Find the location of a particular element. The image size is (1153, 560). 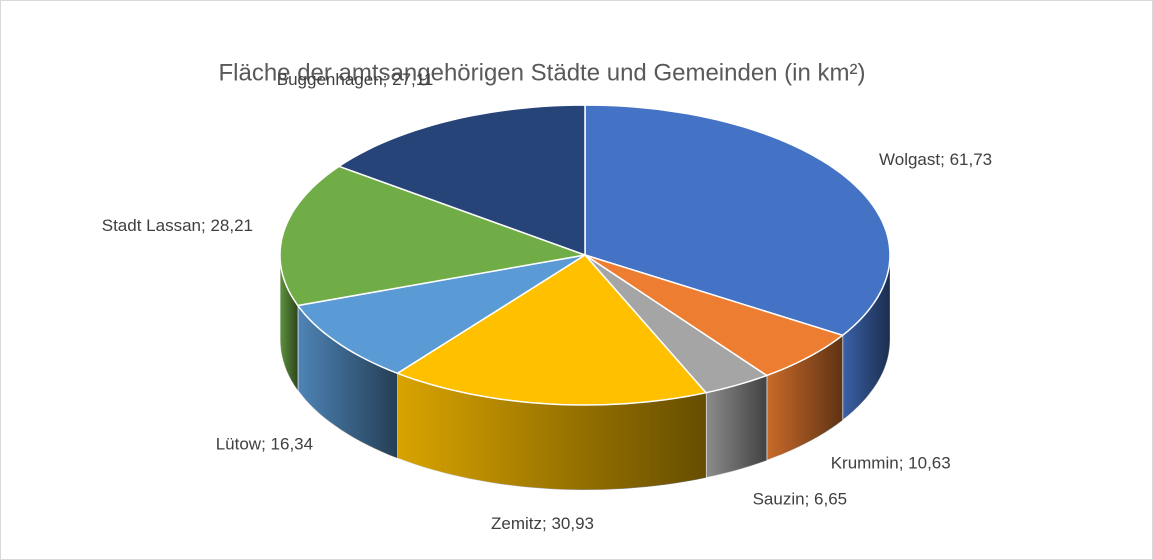

label-value: 6,65 is located at coordinates (830, 499).